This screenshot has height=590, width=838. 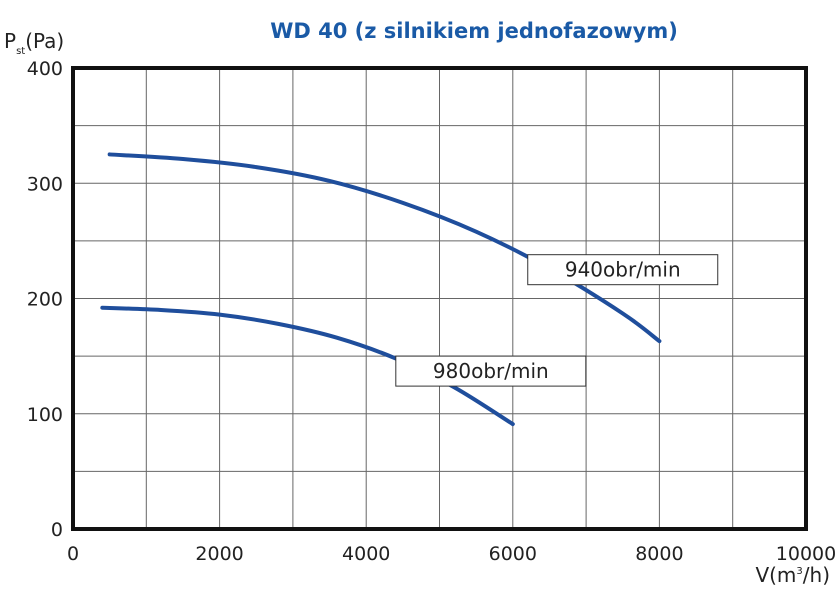 What do you see at coordinates (57, 530) in the screenshot?
I see `y-tick-label: 0` at bounding box center [57, 530].